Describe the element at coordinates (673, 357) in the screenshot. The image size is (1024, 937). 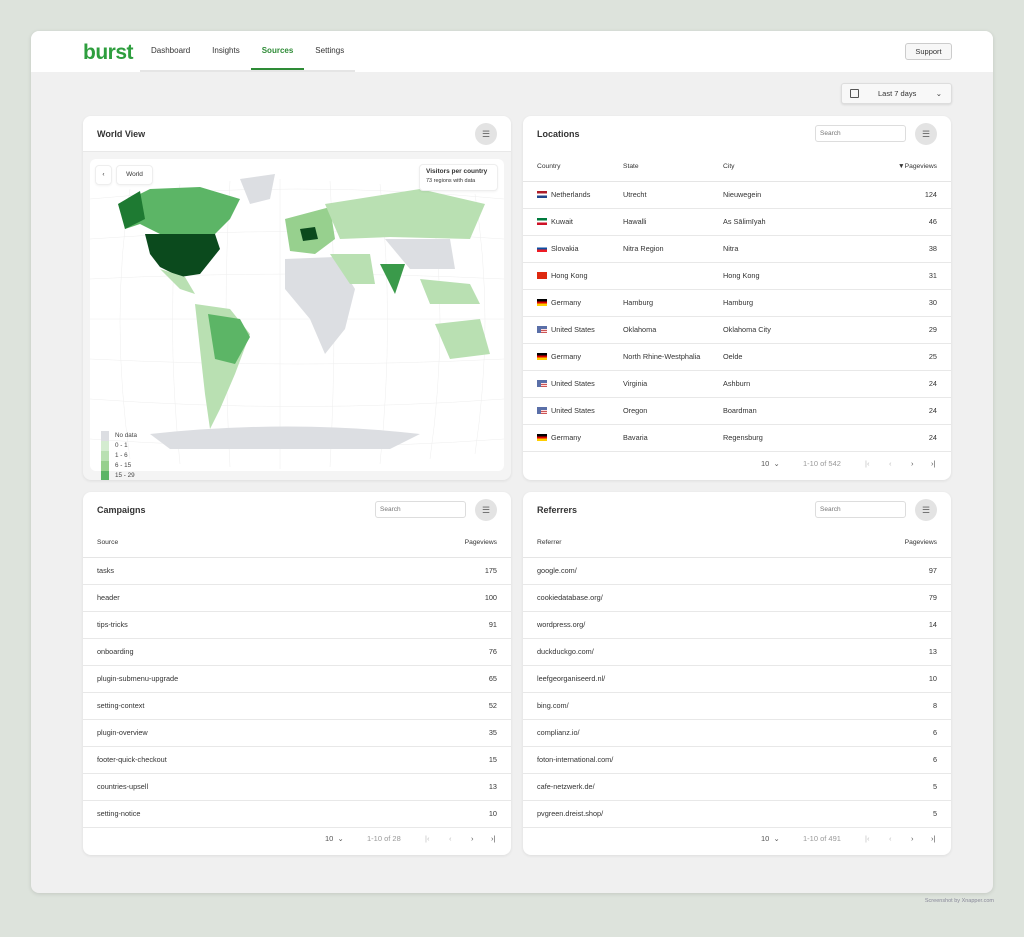
I see `state-cell: North Rhine-Westphalia` at that location.